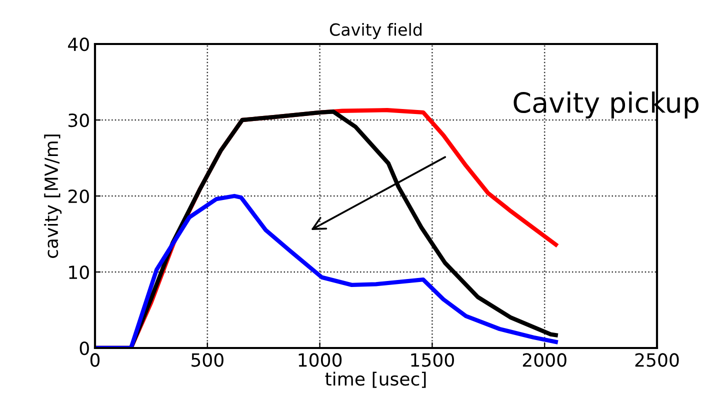  What do you see at coordinates (432, 360) in the screenshot?
I see `x-tick-label: 1500` at bounding box center [432, 360].